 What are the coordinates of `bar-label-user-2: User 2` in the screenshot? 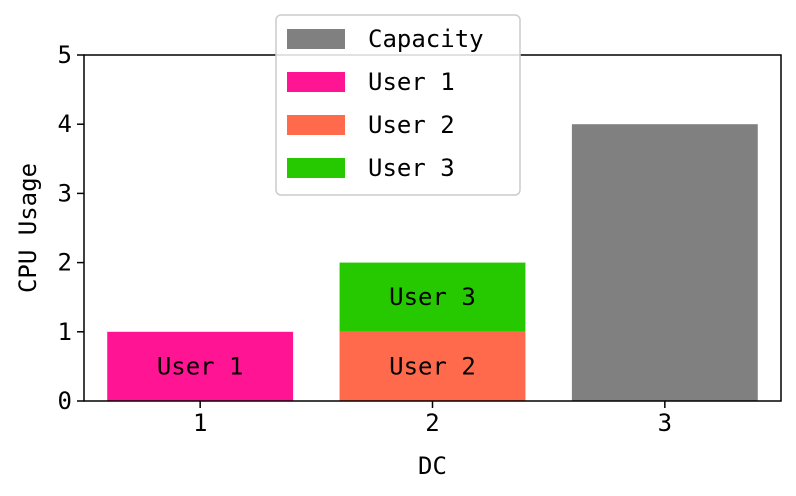 It's located at (432, 366).